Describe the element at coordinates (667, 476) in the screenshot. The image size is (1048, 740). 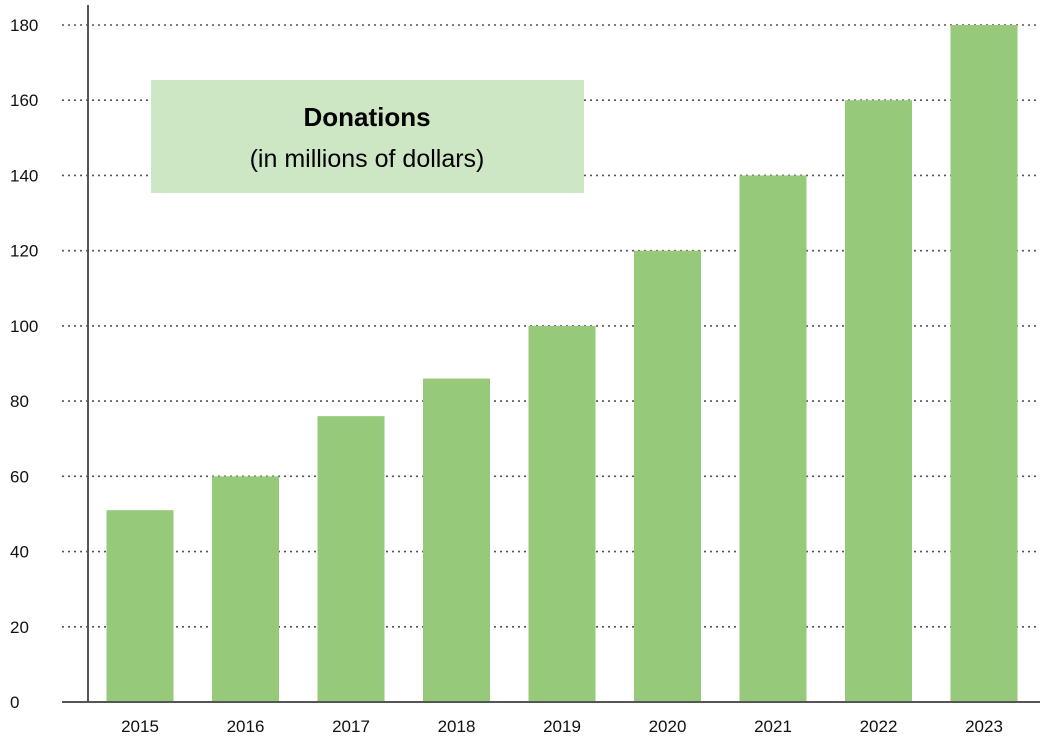
I see `bar-2020` at that location.